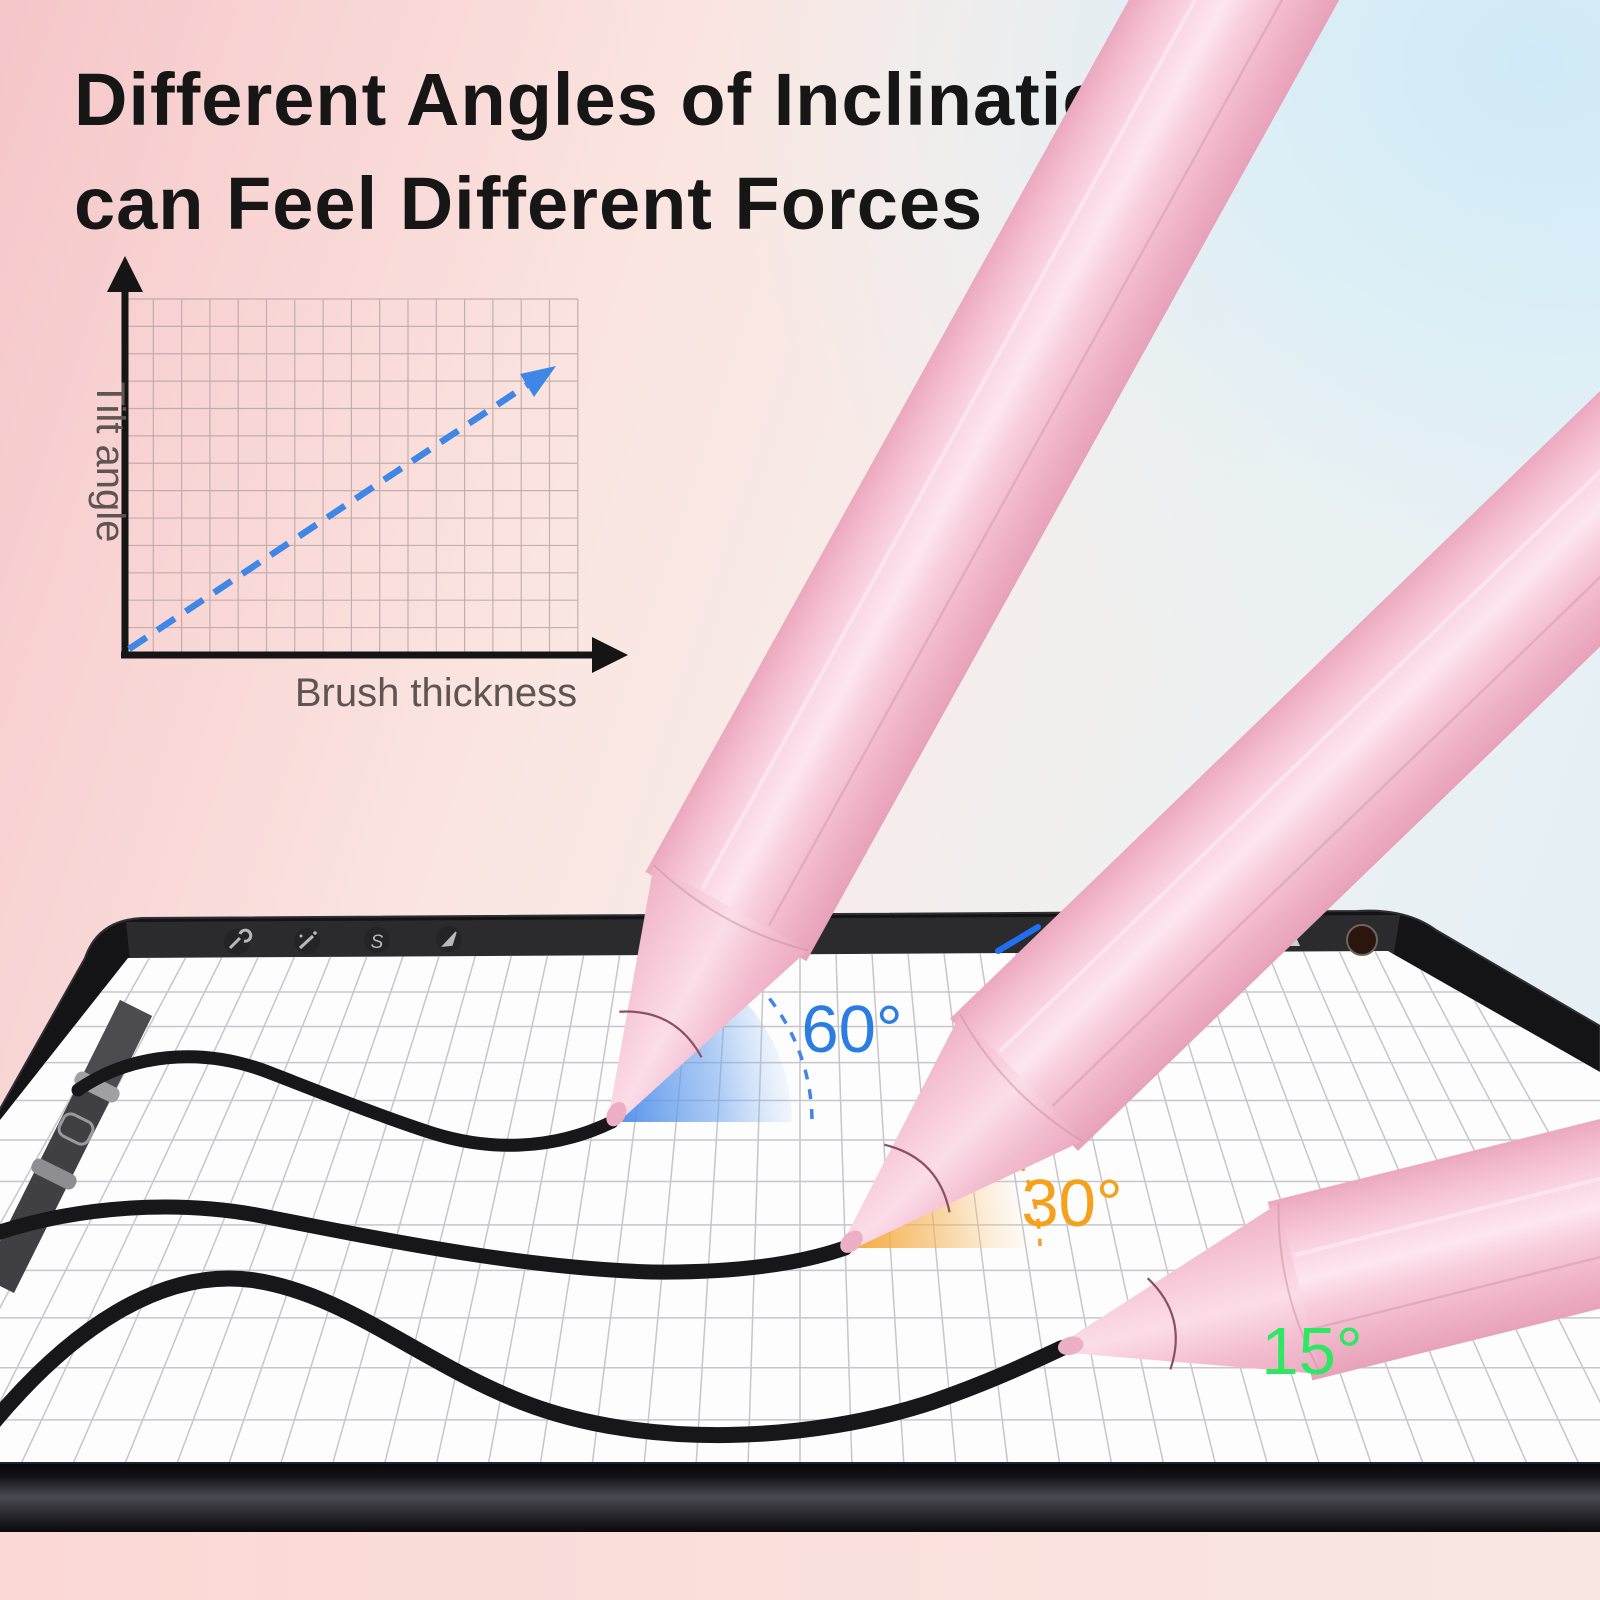  I want to click on chart-trend-dashed-line, so click(328, 517).